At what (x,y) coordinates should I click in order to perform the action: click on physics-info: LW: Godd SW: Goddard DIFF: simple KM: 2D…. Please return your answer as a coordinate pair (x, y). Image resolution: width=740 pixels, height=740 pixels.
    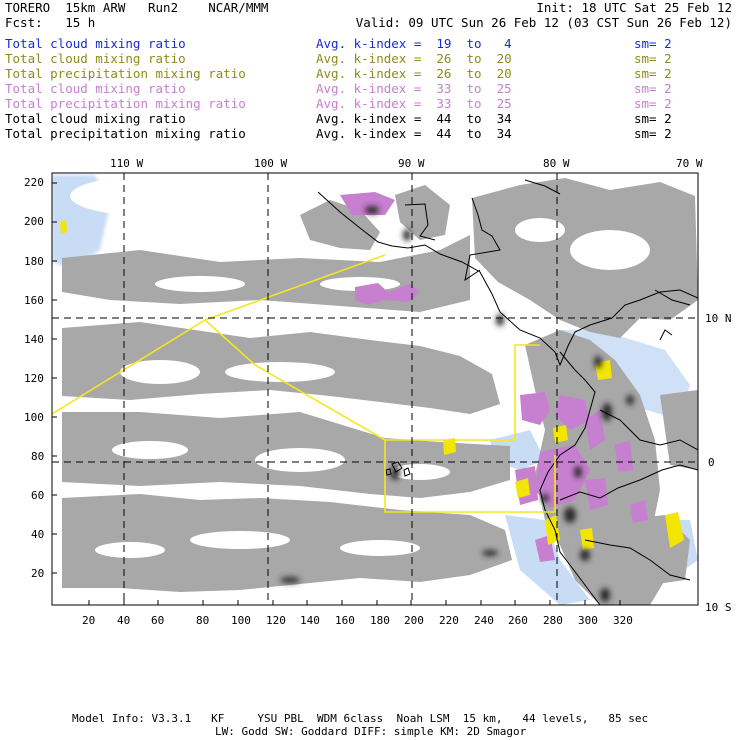
    Looking at the image, I should click on (371, 731).